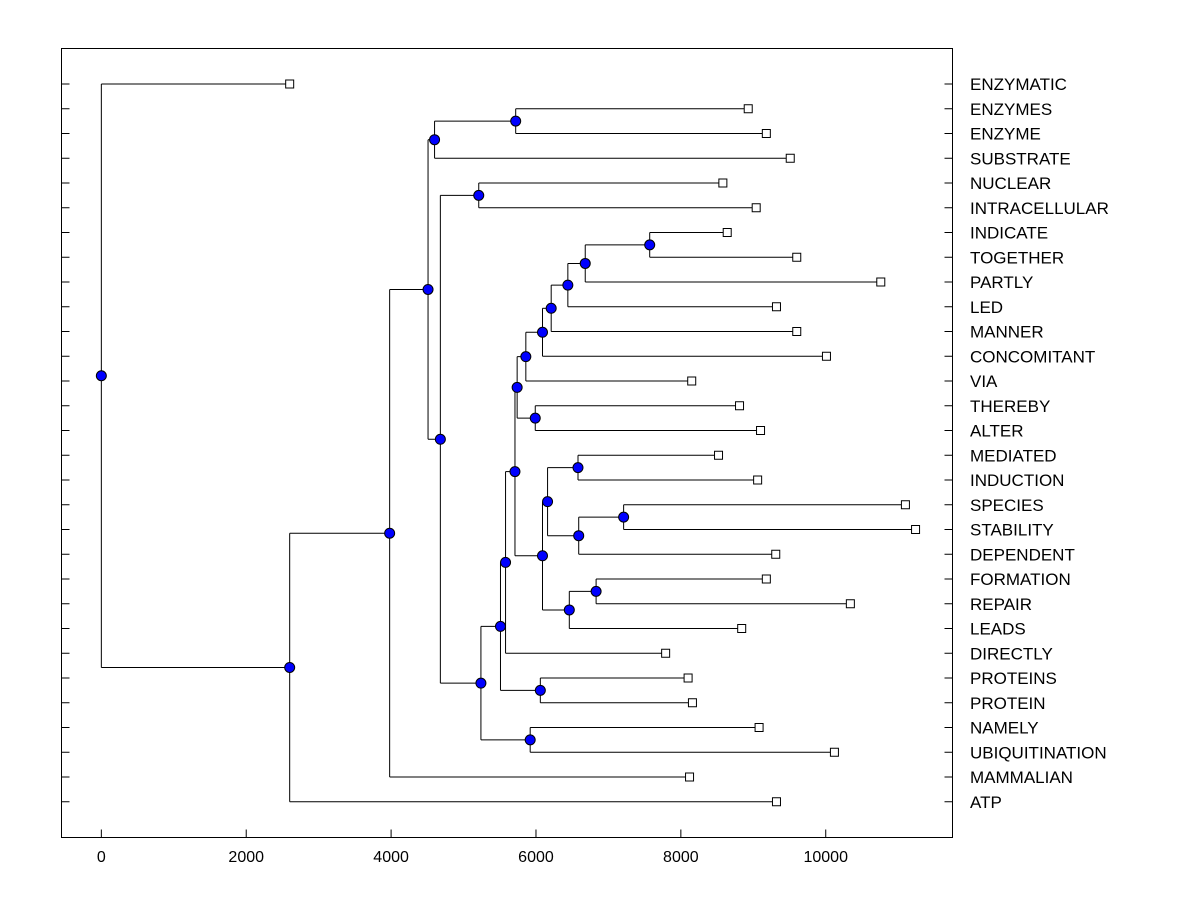  Describe the element at coordinates (246, 857) in the screenshot. I see `x-tick-label-2000: 2000` at that location.